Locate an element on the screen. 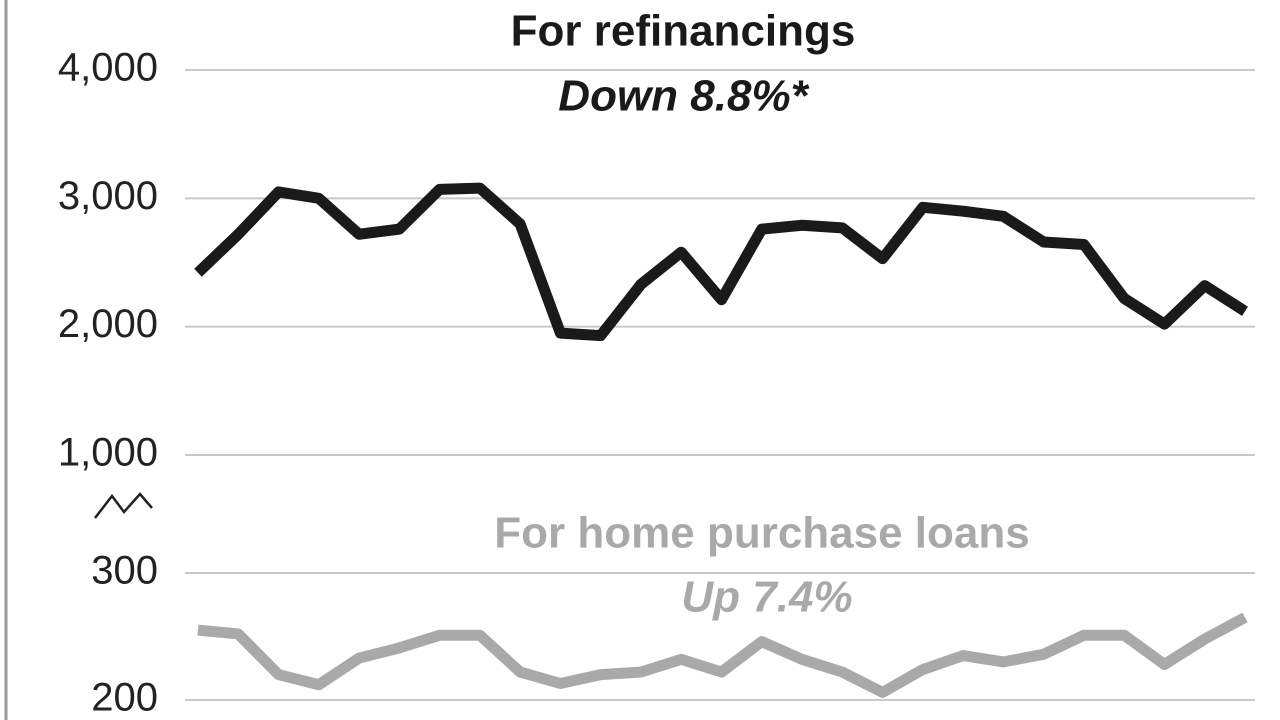  panel-title: For refinancings is located at coordinates (683, 31).